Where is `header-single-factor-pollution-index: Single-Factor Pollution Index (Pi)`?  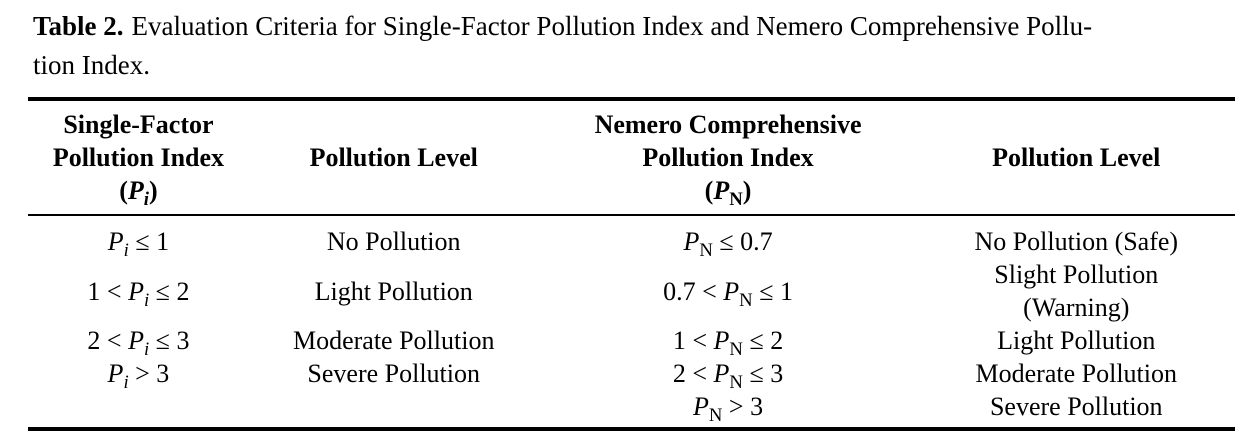
header-single-factor-pollution-index: Single-Factor Pollution Index (Pi) is located at coordinates (138, 160).